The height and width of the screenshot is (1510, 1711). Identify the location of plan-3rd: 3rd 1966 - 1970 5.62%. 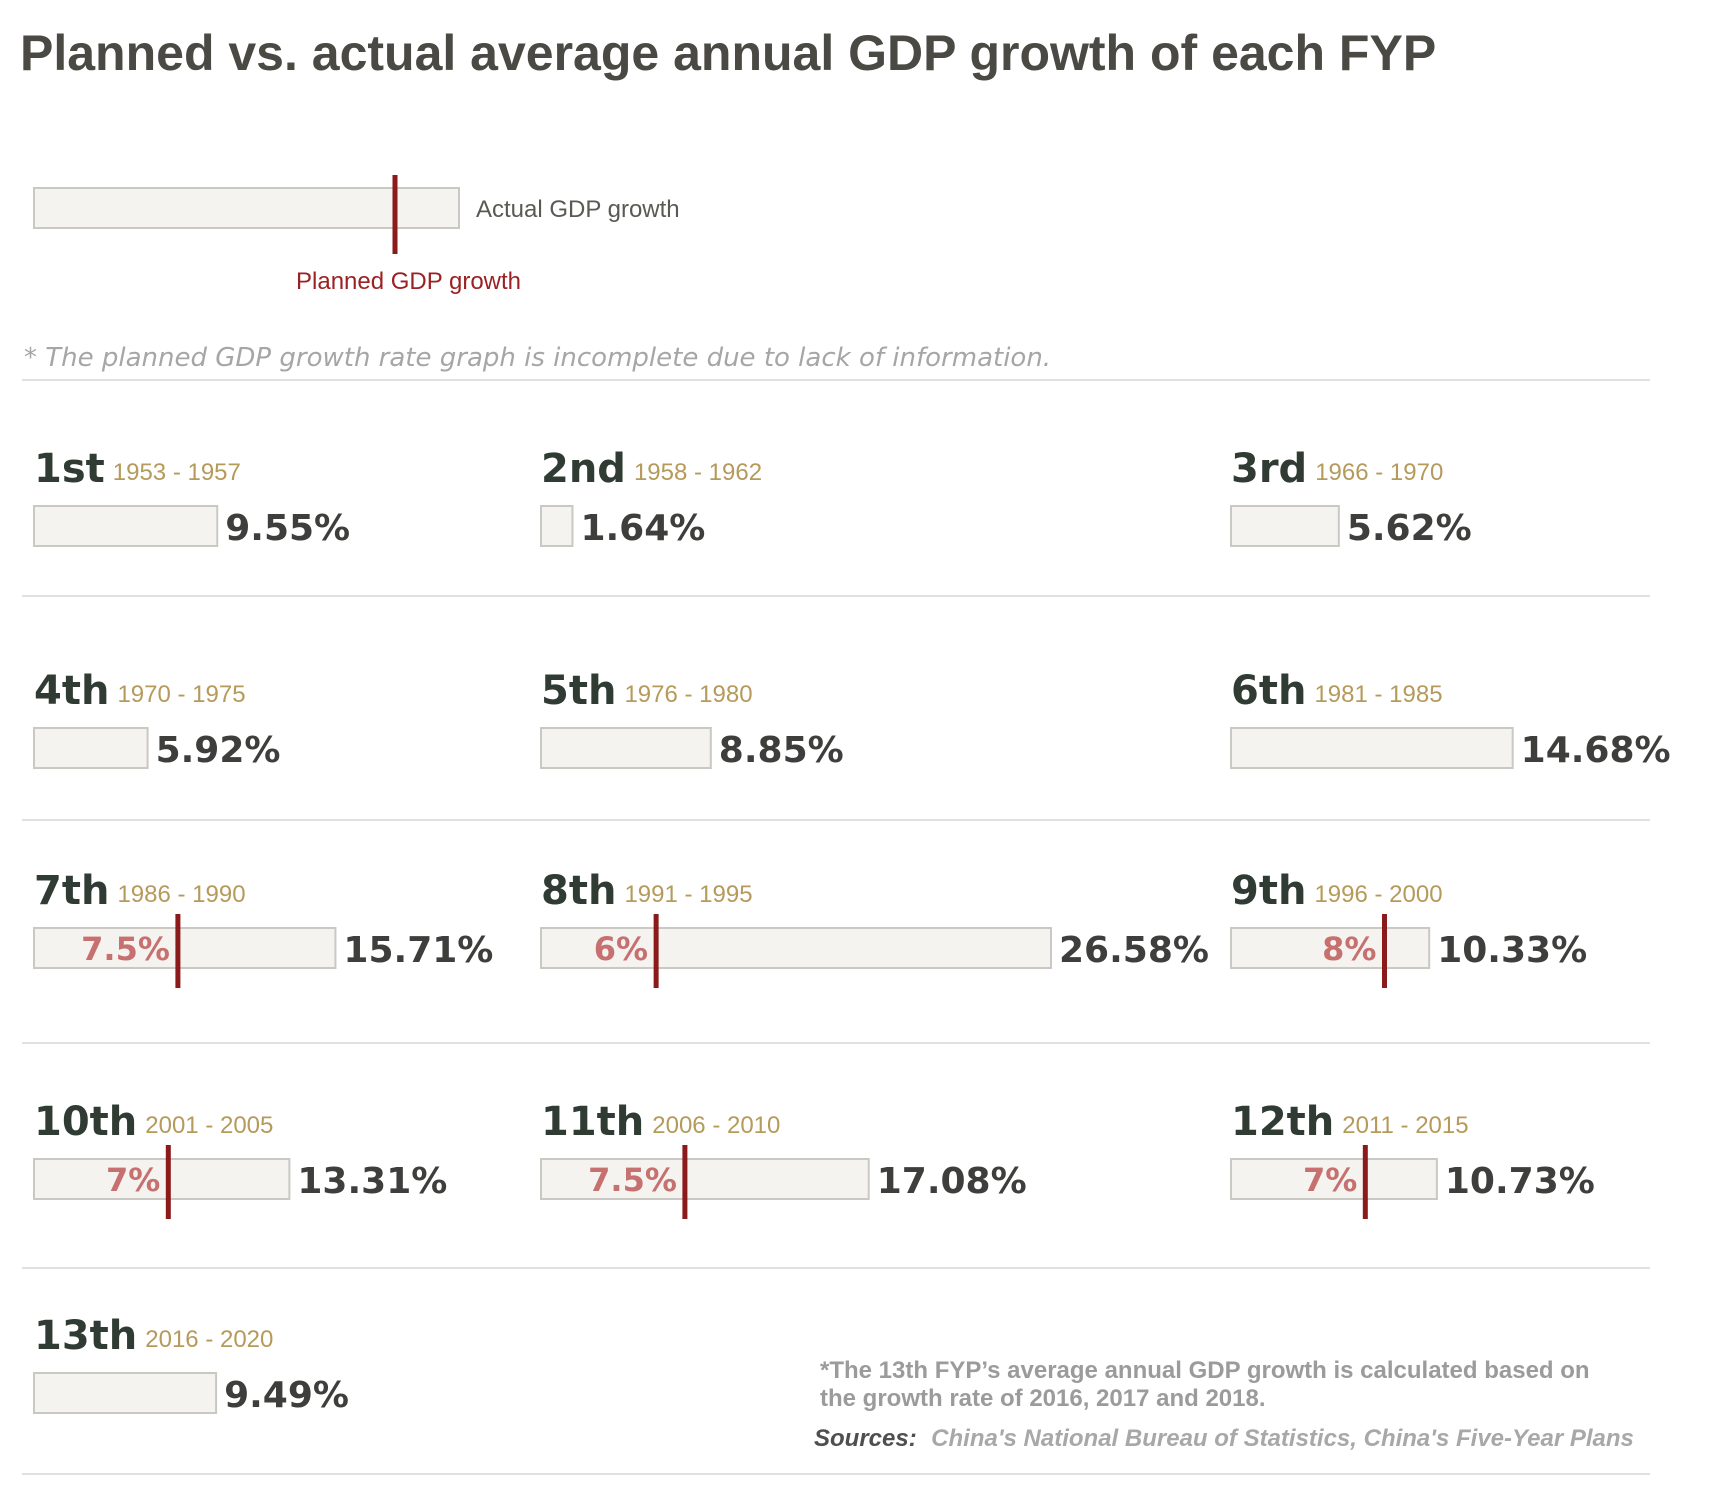
(1351, 497).